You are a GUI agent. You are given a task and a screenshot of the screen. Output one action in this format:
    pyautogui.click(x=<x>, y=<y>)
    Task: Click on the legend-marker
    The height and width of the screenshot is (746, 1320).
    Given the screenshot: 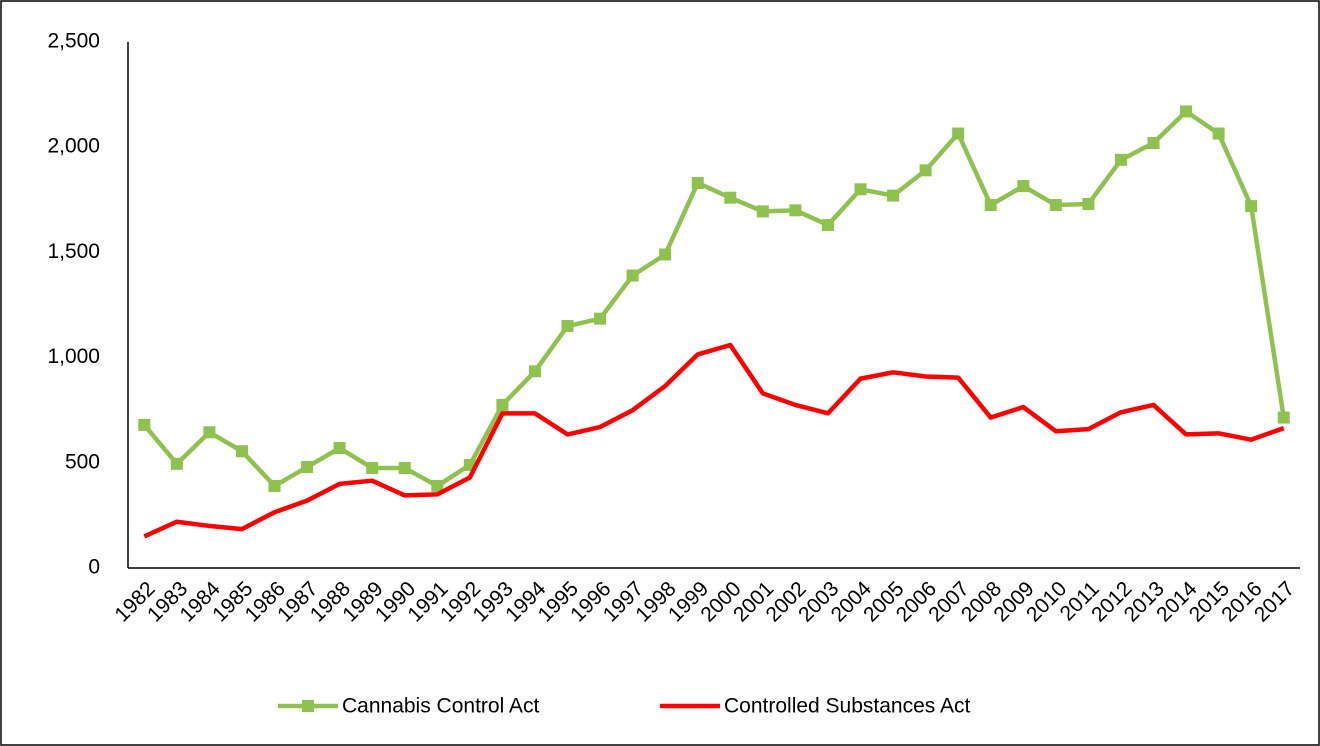 What is the action you would take?
    pyautogui.click(x=308, y=706)
    